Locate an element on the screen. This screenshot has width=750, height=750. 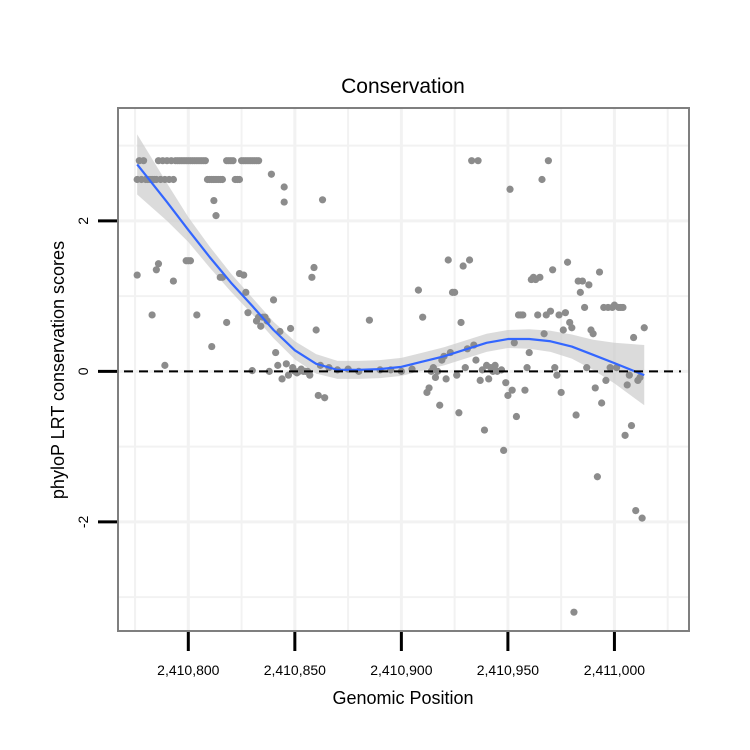
y-tick-label: -2 is located at coordinates (83, 521).